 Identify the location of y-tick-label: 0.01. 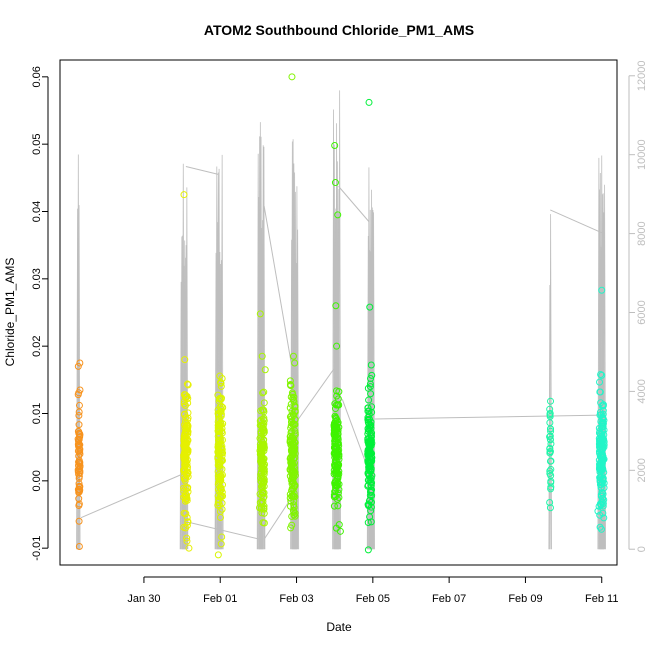
(37, 413).